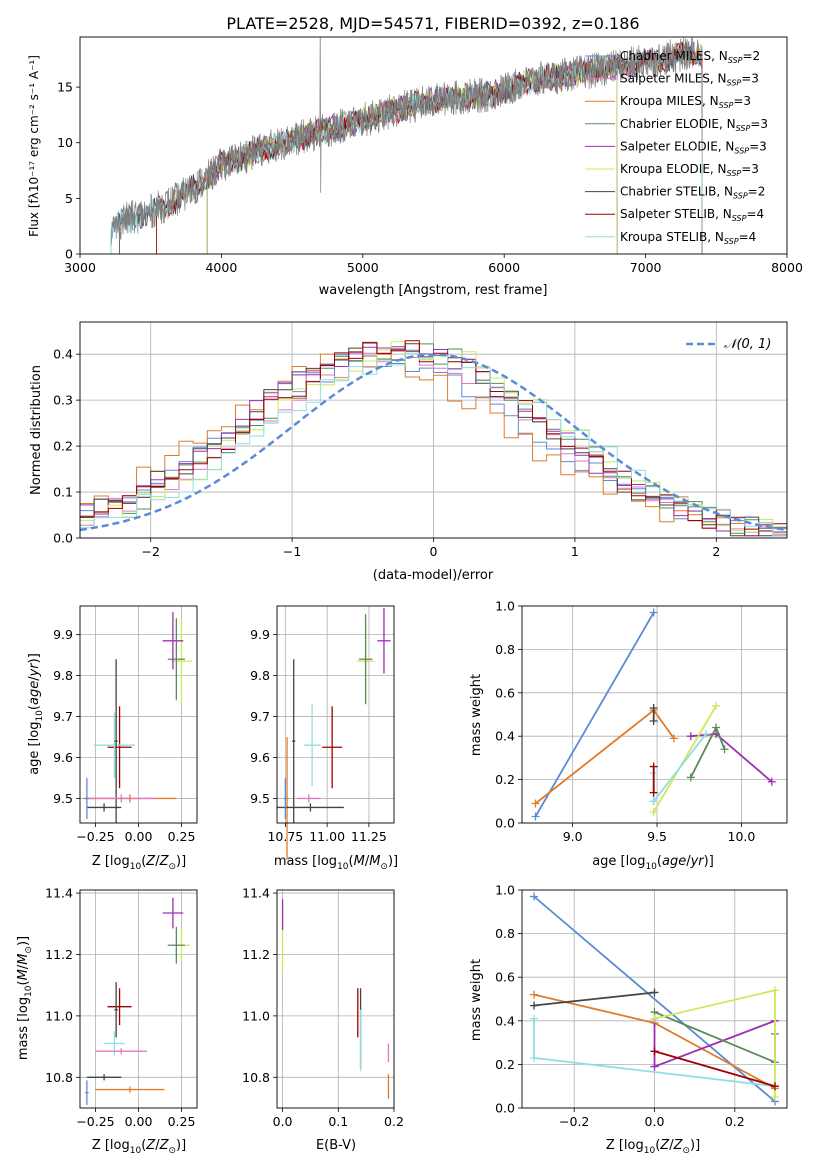  Describe the element at coordinates (65, 87) in the screenshot. I see `y-tick-label: 15` at that location.